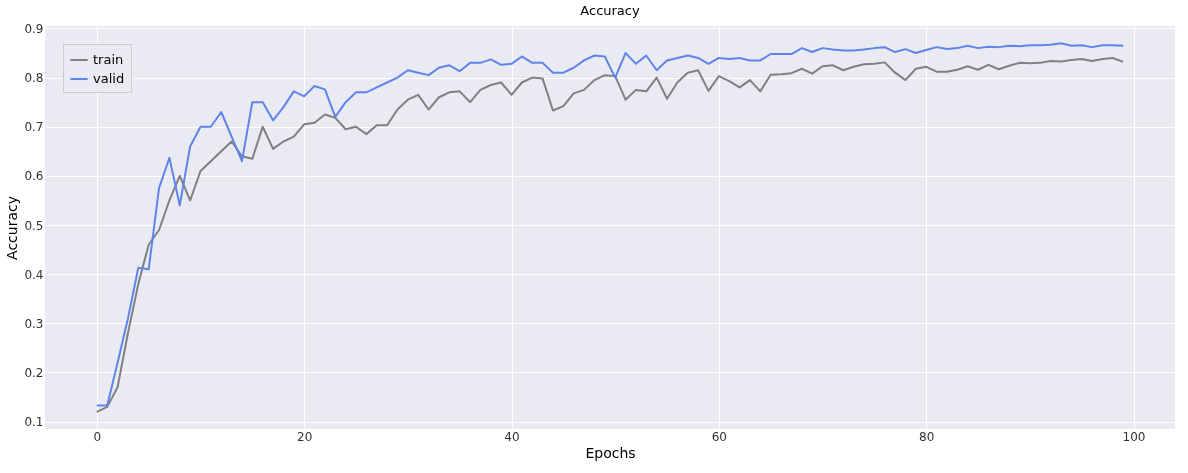 The height and width of the screenshot is (473, 1188). What do you see at coordinates (34, 323) in the screenshot?
I see `y-tick-label: 0.3` at bounding box center [34, 323].